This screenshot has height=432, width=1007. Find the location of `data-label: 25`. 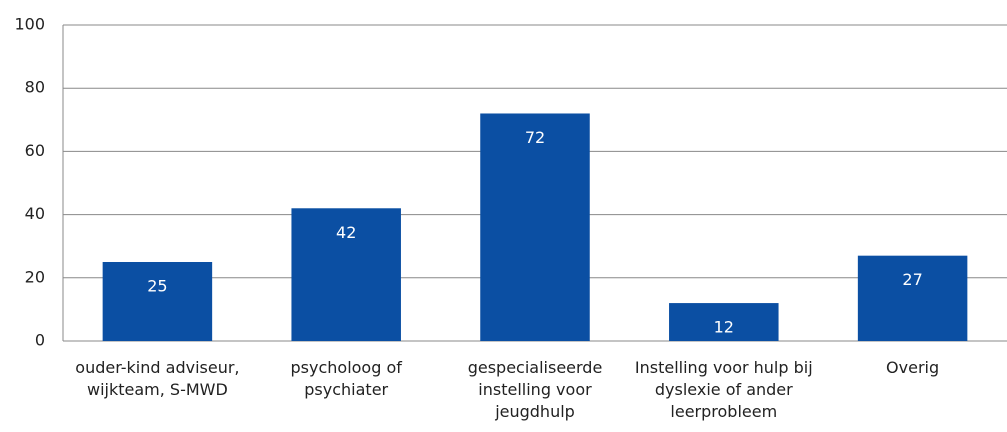

data-label: 25 is located at coordinates (157, 286).